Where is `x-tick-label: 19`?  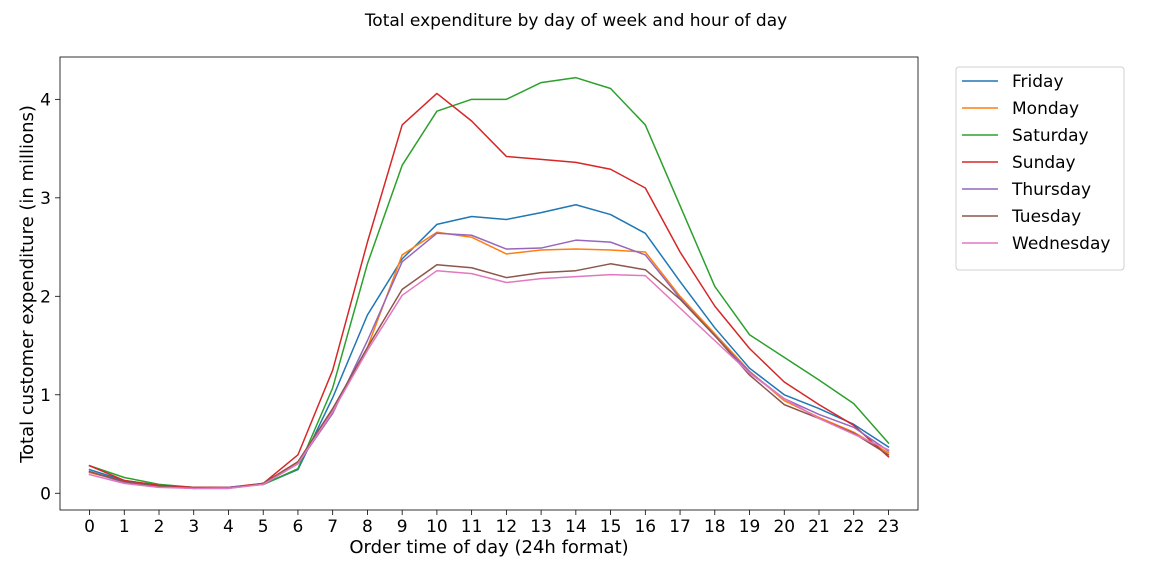 x-tick-label: 19 is located at coordinates (750, 527).